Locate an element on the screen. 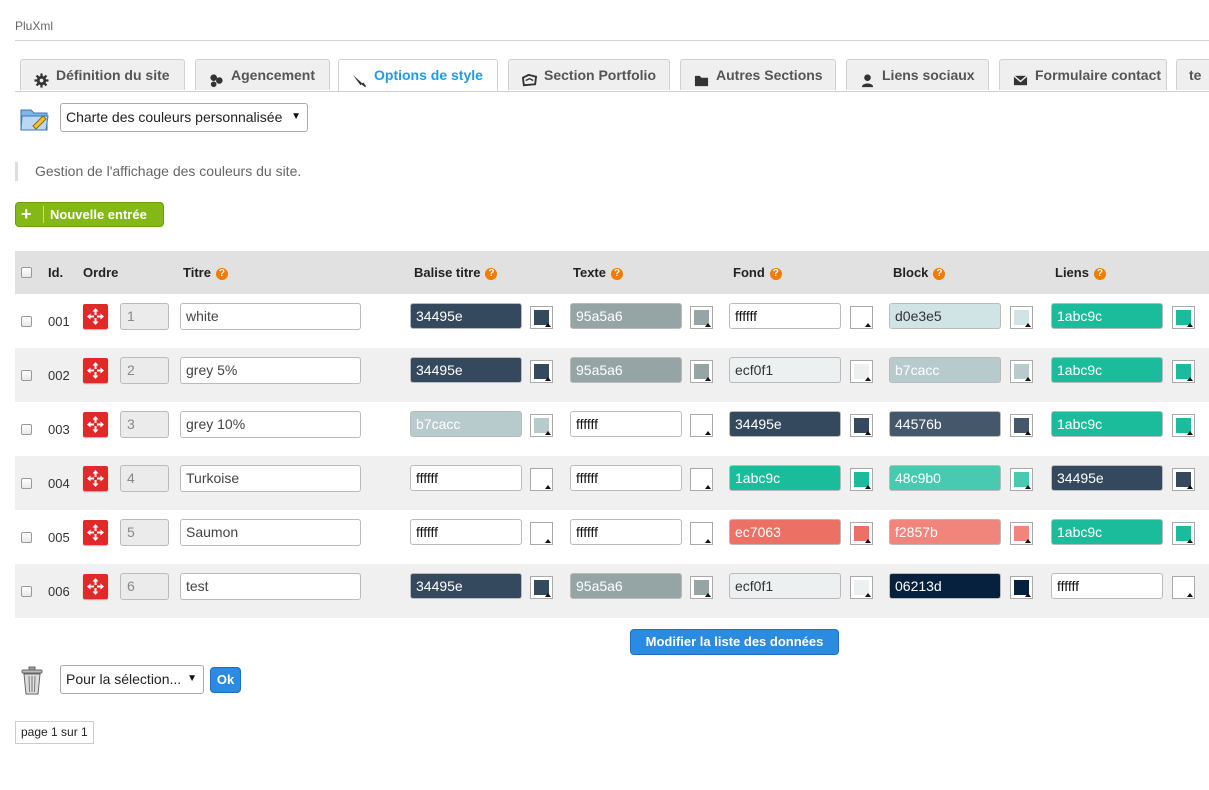 The width and height of the screenshot is (1209, 790). select-all-checkbox is located at coordinates (26, 272).